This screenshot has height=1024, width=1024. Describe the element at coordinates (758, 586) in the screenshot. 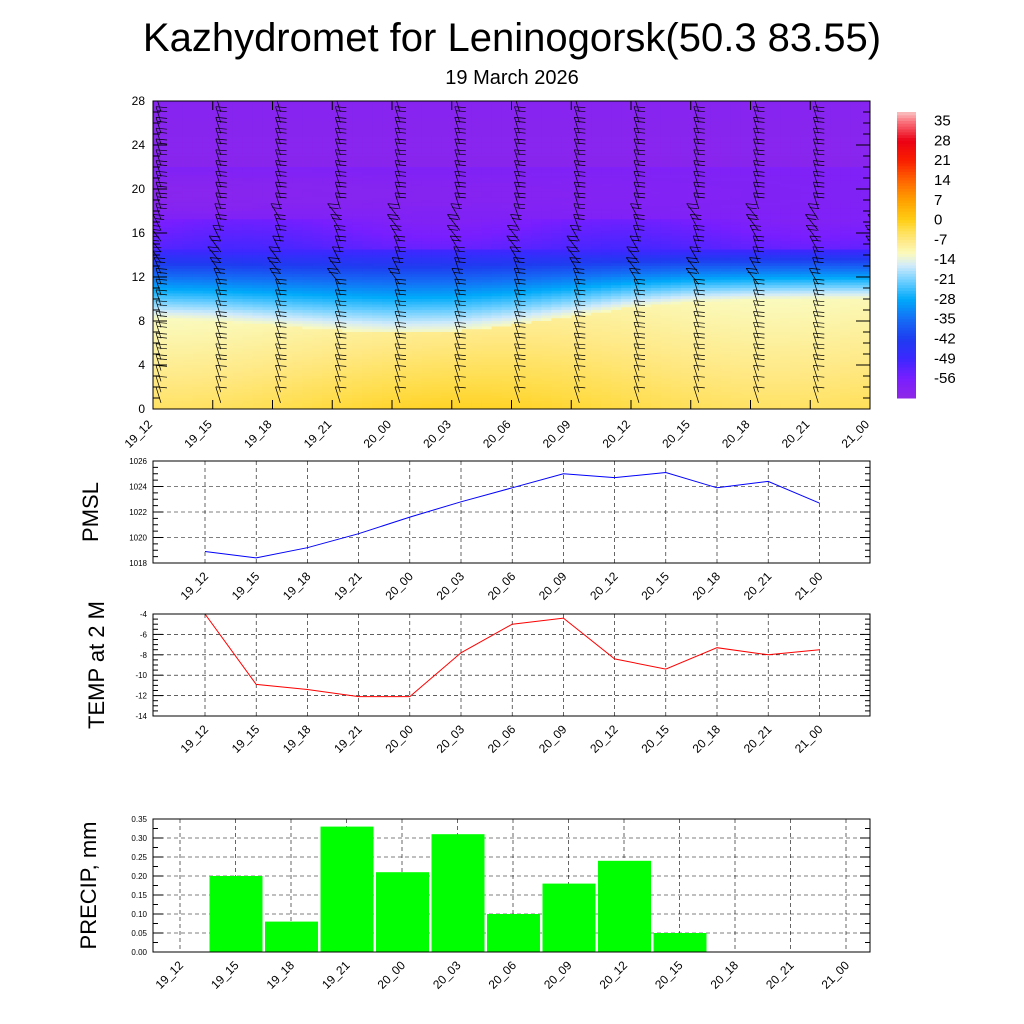

I see `x-tick-label: 20_21` at that location.